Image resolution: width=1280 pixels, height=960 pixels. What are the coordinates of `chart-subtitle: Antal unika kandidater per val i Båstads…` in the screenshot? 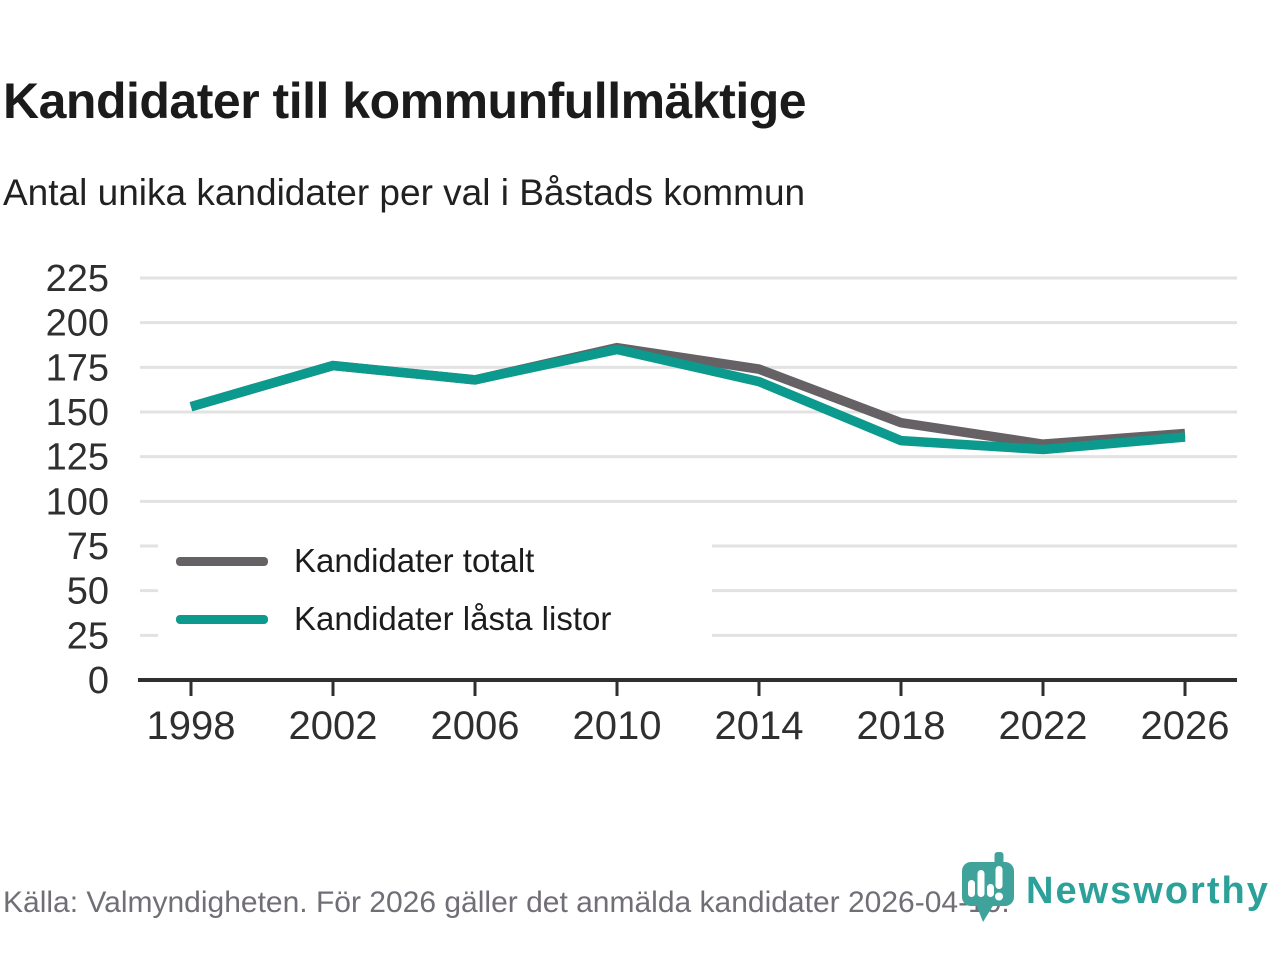 It's located at (404, 192).